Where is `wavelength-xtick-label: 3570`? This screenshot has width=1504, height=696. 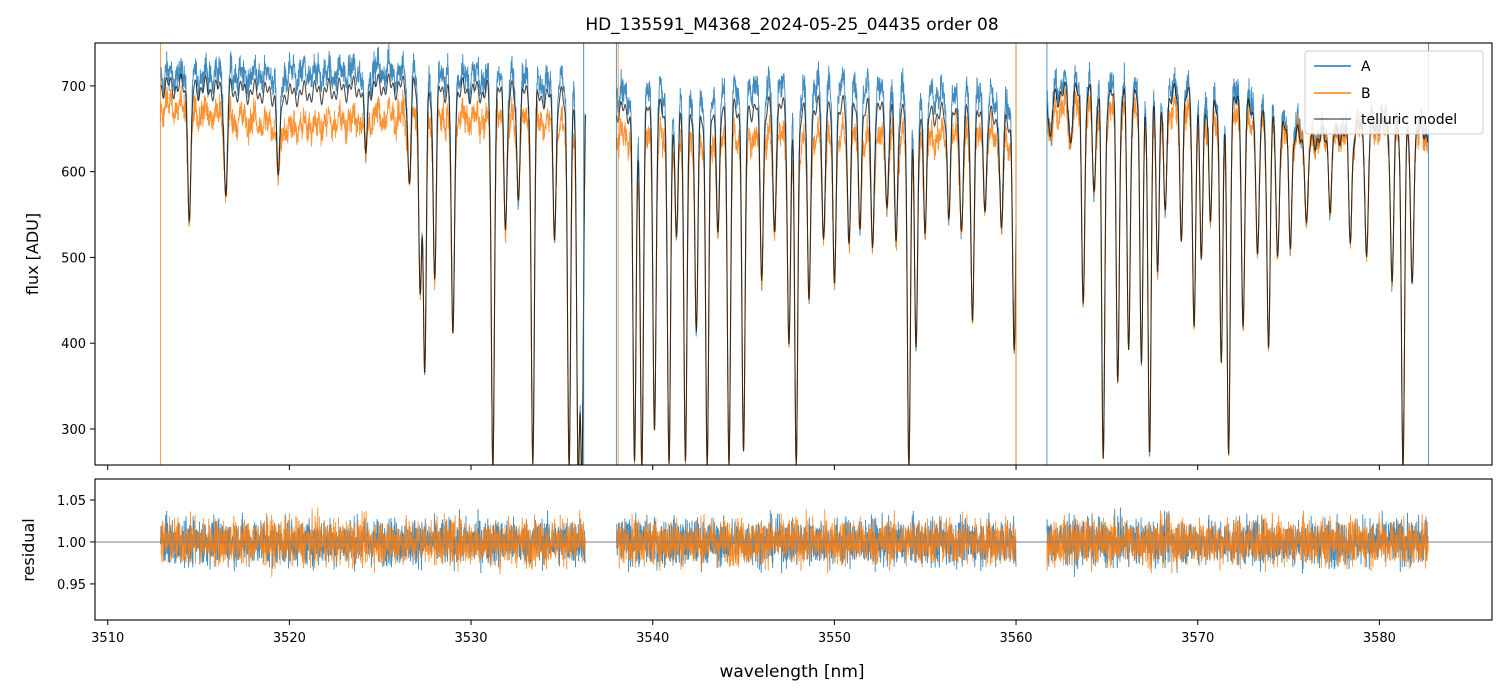
wavelength-xtick-label: 3570 is located at coordinates (1197, 638).